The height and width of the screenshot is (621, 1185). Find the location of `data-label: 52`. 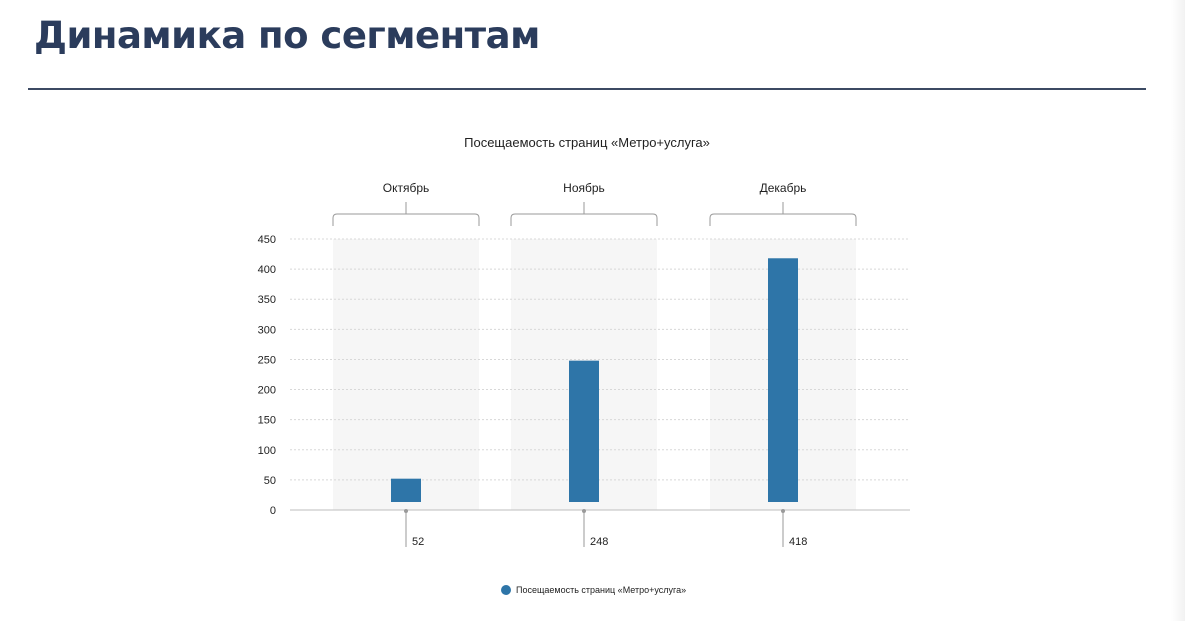

data-label: 52 is located at coordinates (418, 542).